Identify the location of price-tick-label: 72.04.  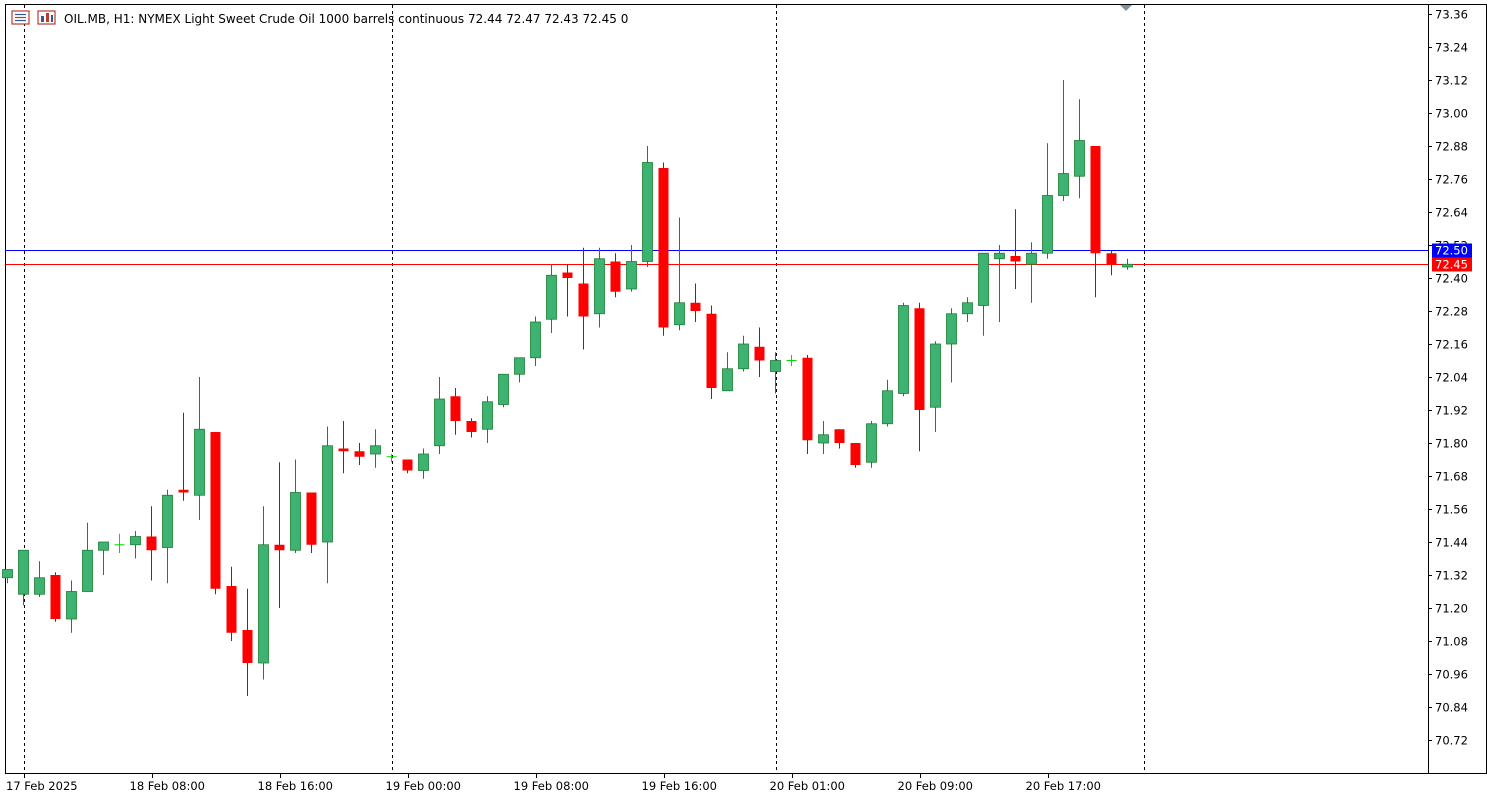
(1451, 378).